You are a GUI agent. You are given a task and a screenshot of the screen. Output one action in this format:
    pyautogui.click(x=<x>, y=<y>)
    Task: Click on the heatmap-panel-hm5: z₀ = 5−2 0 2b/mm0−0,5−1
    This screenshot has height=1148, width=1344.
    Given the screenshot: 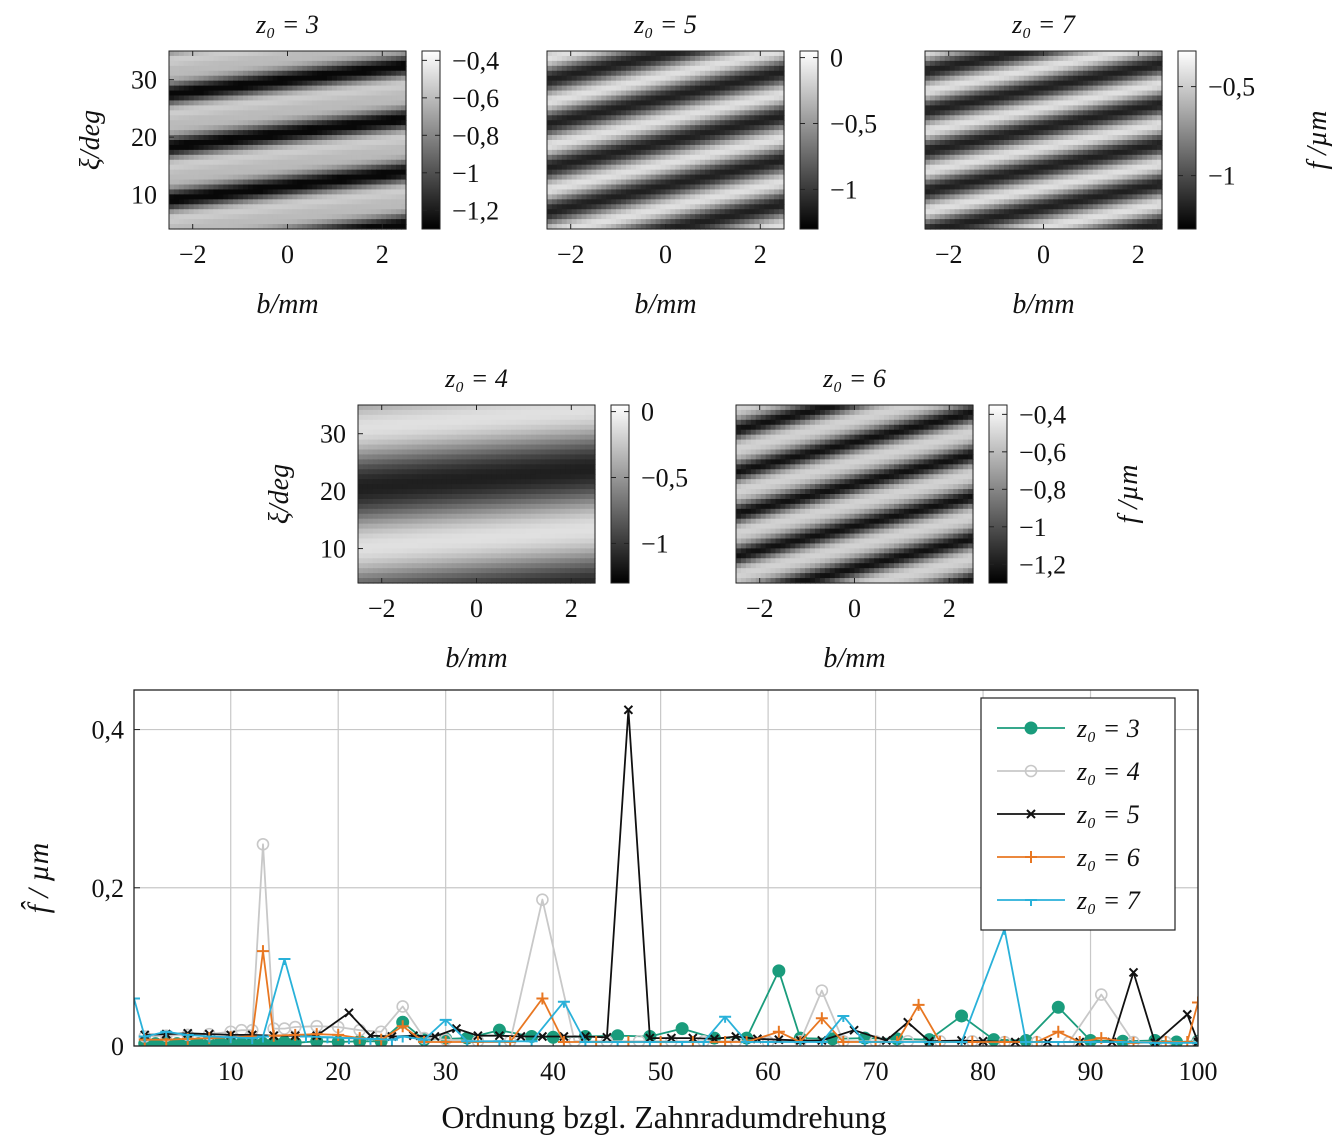 What is the action you would take?
    pyautogui.click(x=711, y=165)
    